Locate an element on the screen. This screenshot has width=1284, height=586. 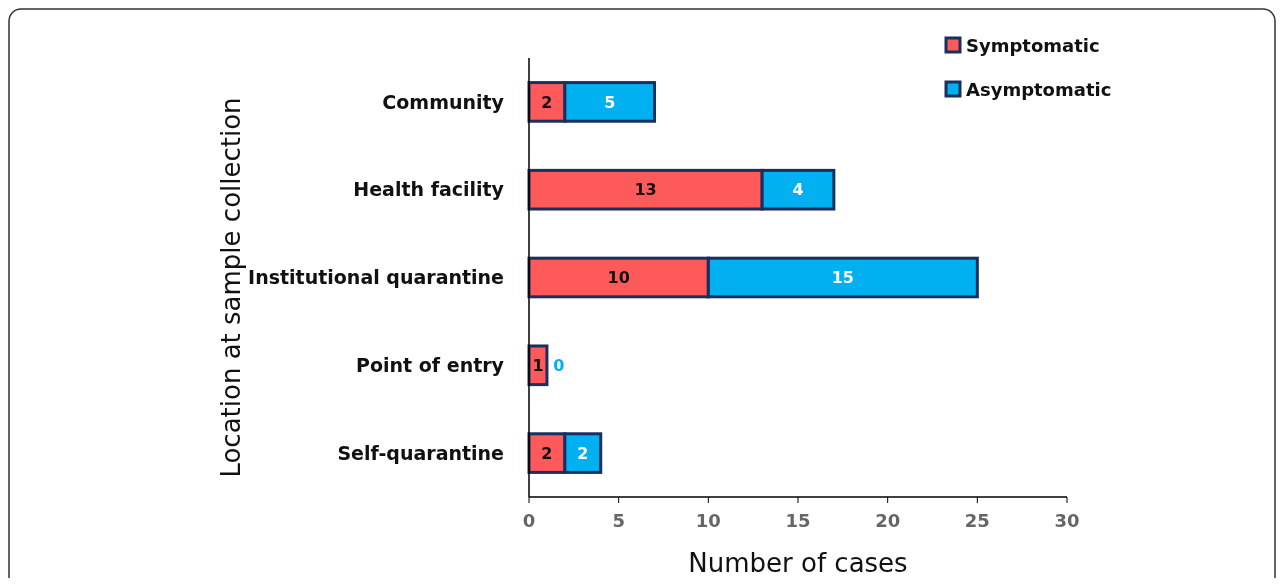
data-label: 5 is located at coordinates (610, 102).